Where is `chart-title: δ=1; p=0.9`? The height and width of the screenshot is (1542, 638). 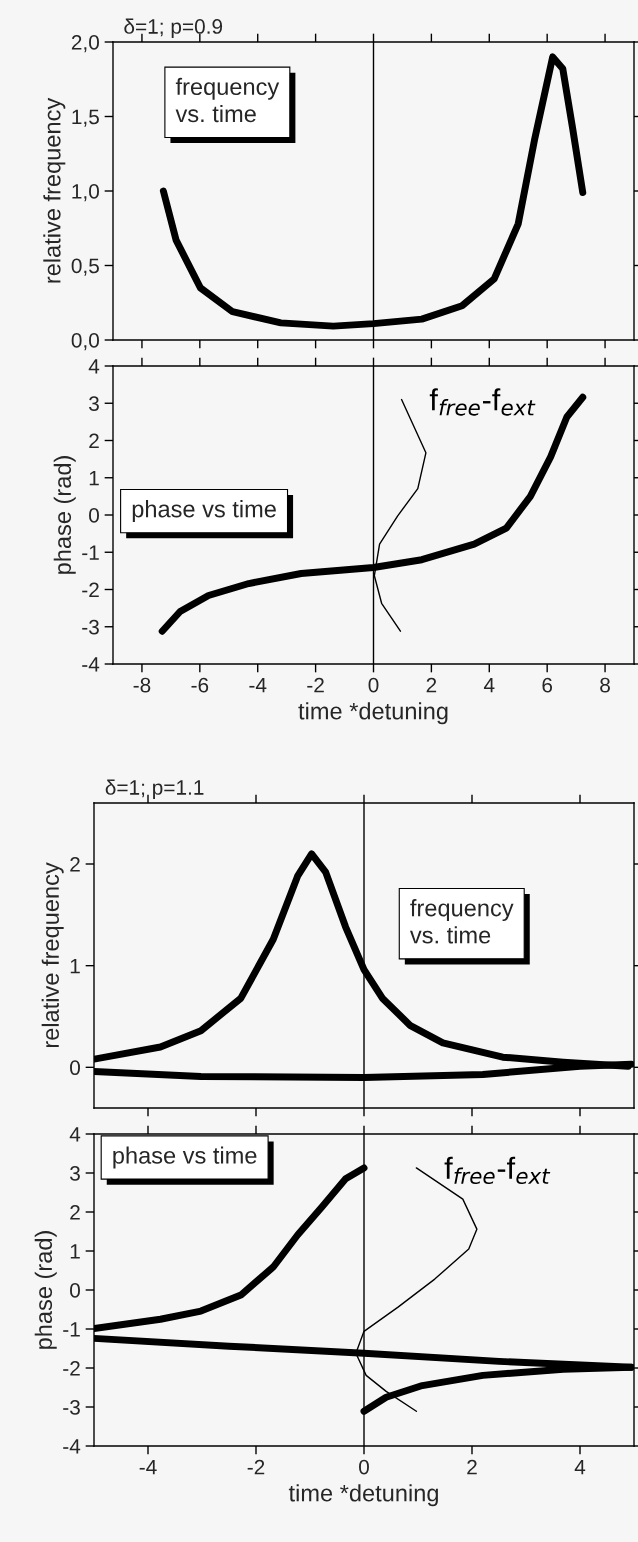 chart-title: δ=1; p=0.9 is located at coordinates (173, 28).